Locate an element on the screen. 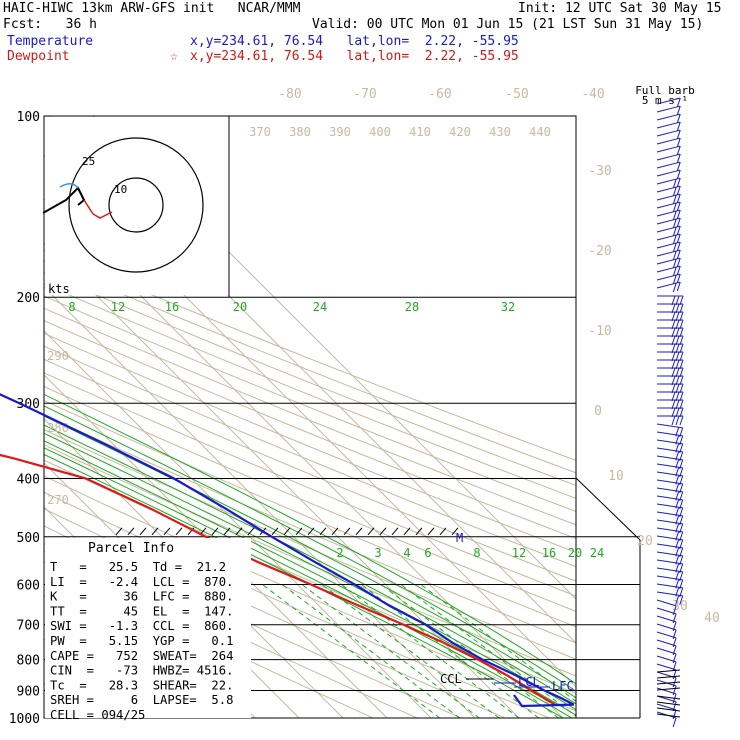 Image resolution: width=740 pixels, height=740 pixels. pressure-label: 500 is located at coordinates (28, 538).